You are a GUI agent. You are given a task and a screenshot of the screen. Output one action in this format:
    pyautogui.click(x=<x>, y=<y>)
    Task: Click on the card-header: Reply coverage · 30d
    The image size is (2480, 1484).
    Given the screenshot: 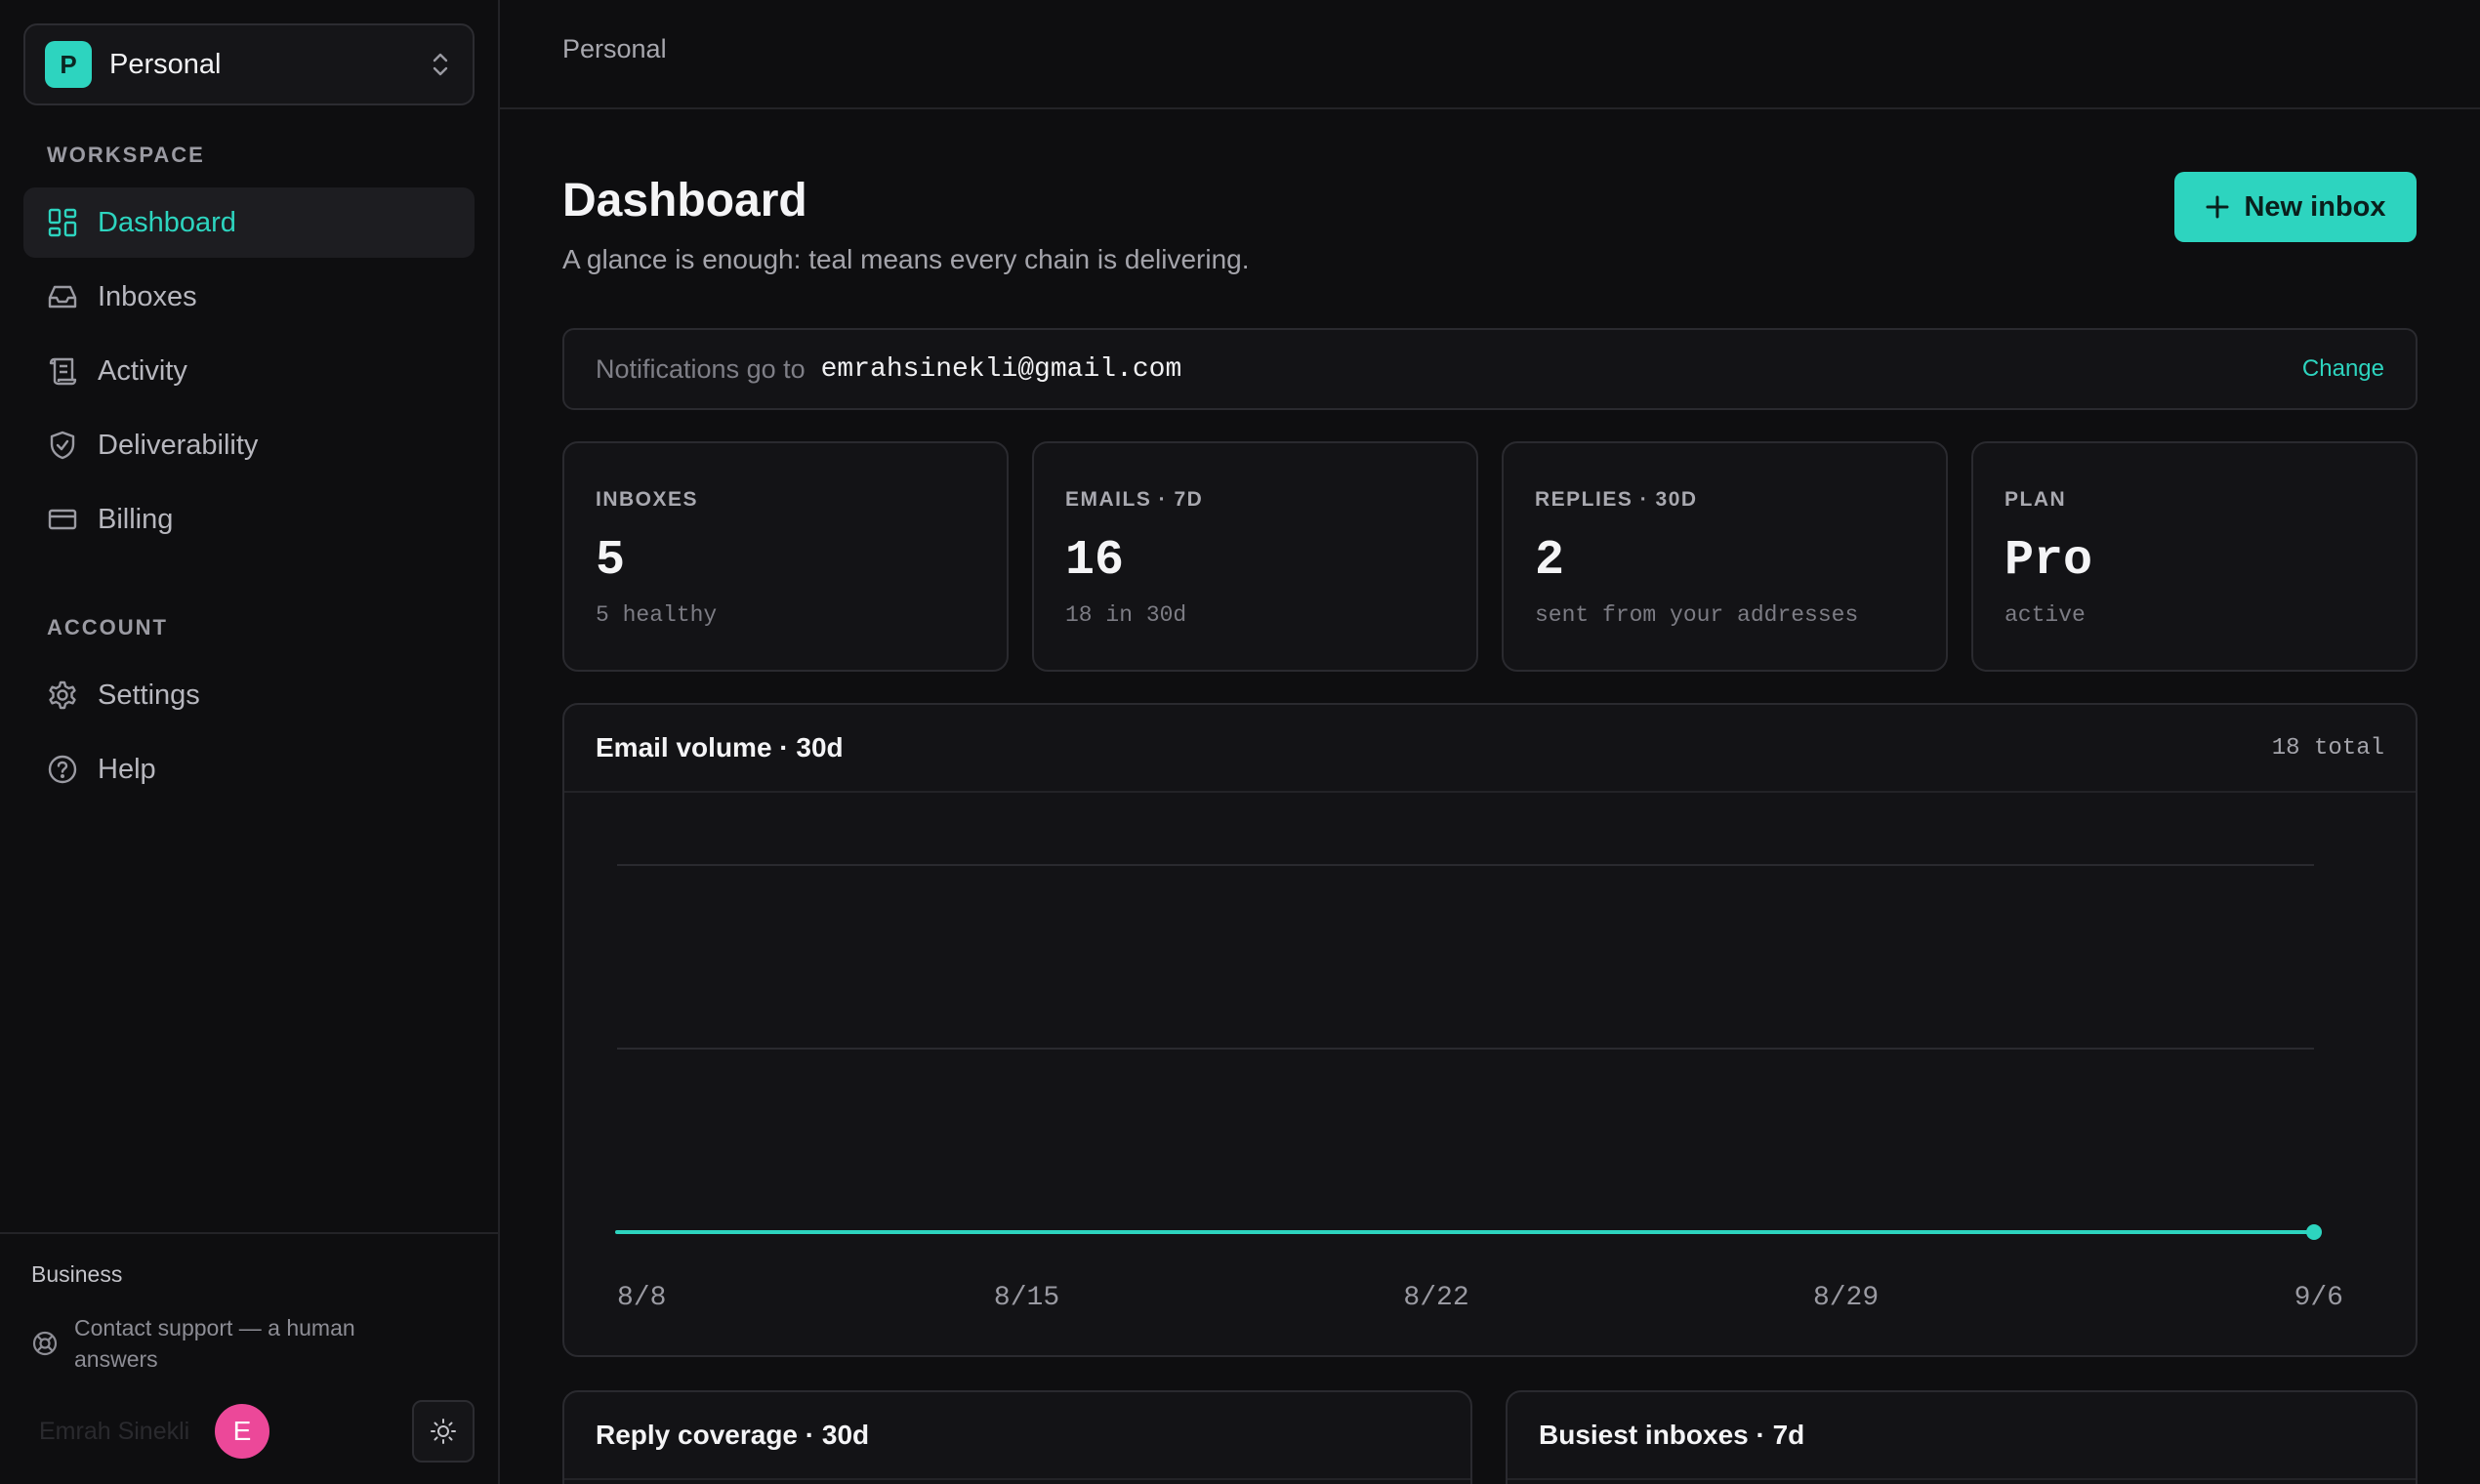 What is the action you would take?
    pyautogui.click(x=1017, y=1436)
    